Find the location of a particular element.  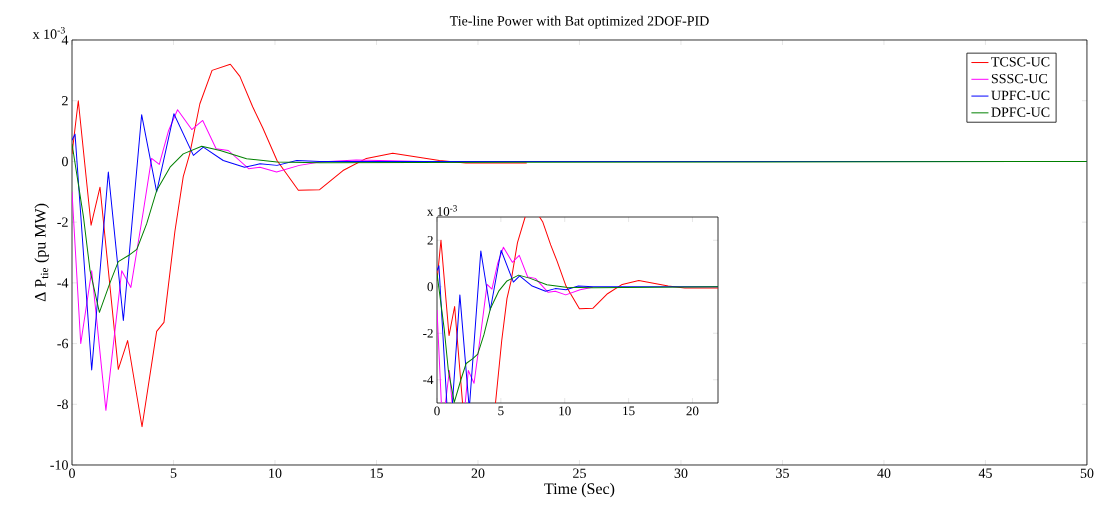

annotation: x 10$^{-3}$ is located at coordinates (442, 210).